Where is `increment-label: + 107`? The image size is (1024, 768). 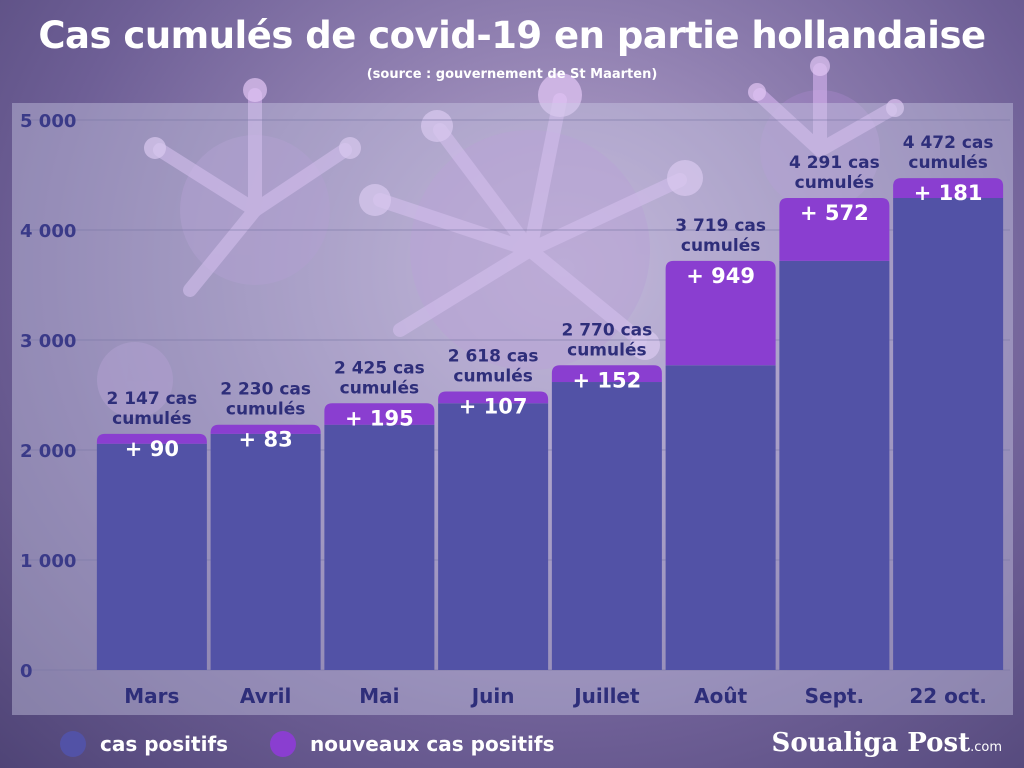 increment-label: + 107 is located at coordinates (493, 406).